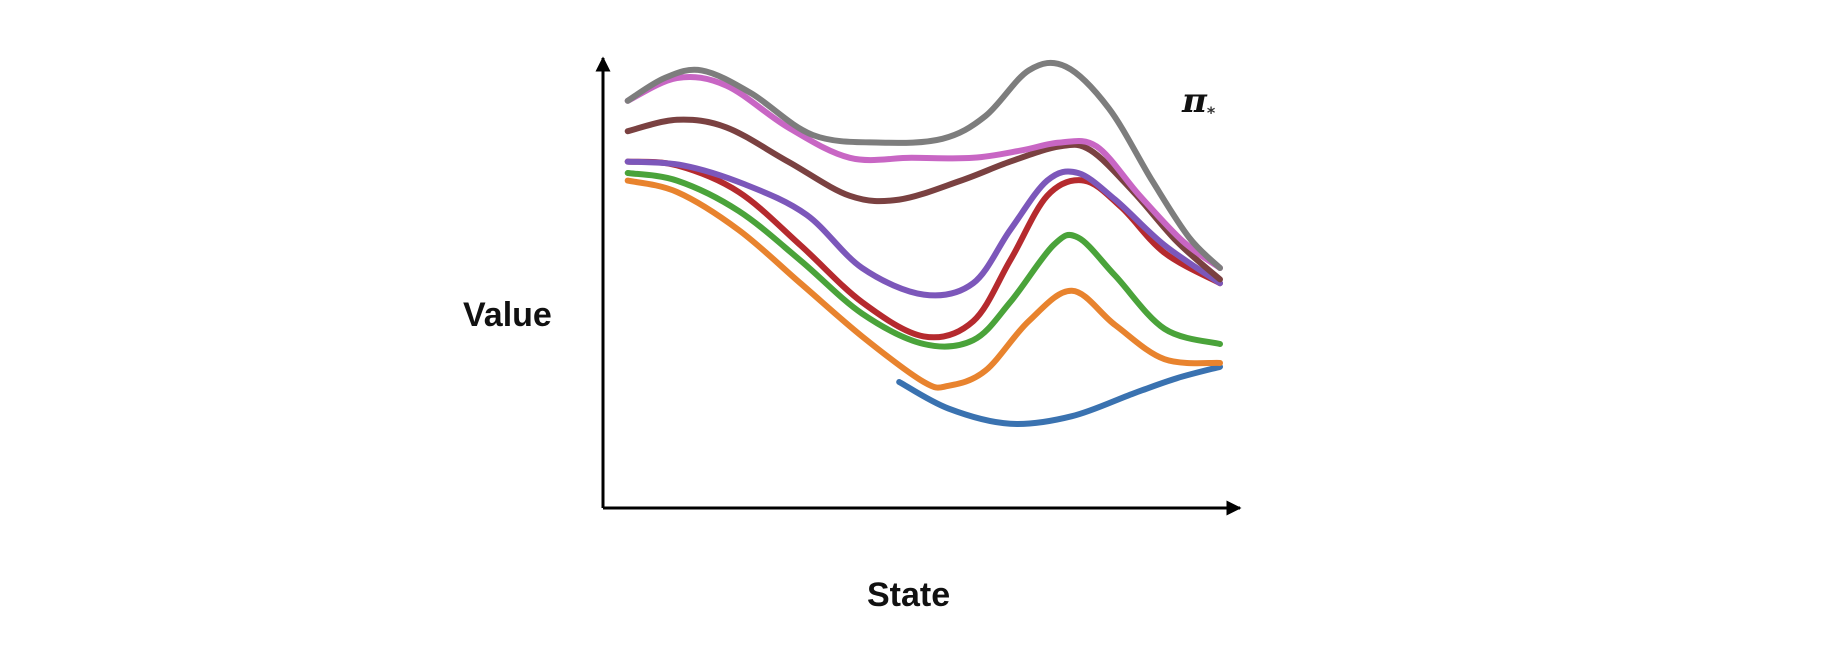 The width and height of the screenshot is (1846, 650). What do you see at coordinates (1211, 112) in the screenshot?
I see `pi-subscript: *` at bounding box center [1211, 112].